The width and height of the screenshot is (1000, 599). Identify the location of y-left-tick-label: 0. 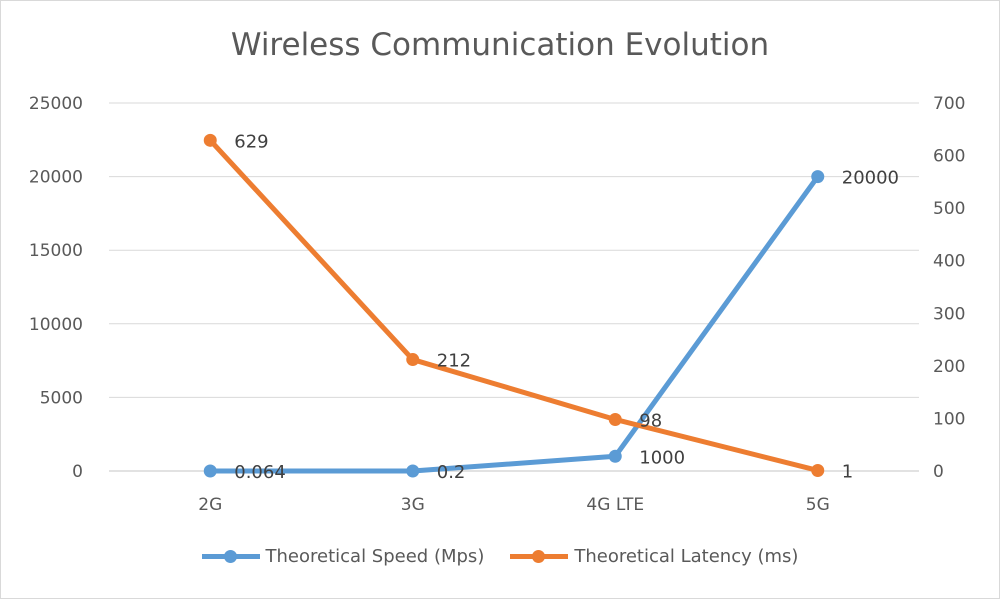
(77, 472).